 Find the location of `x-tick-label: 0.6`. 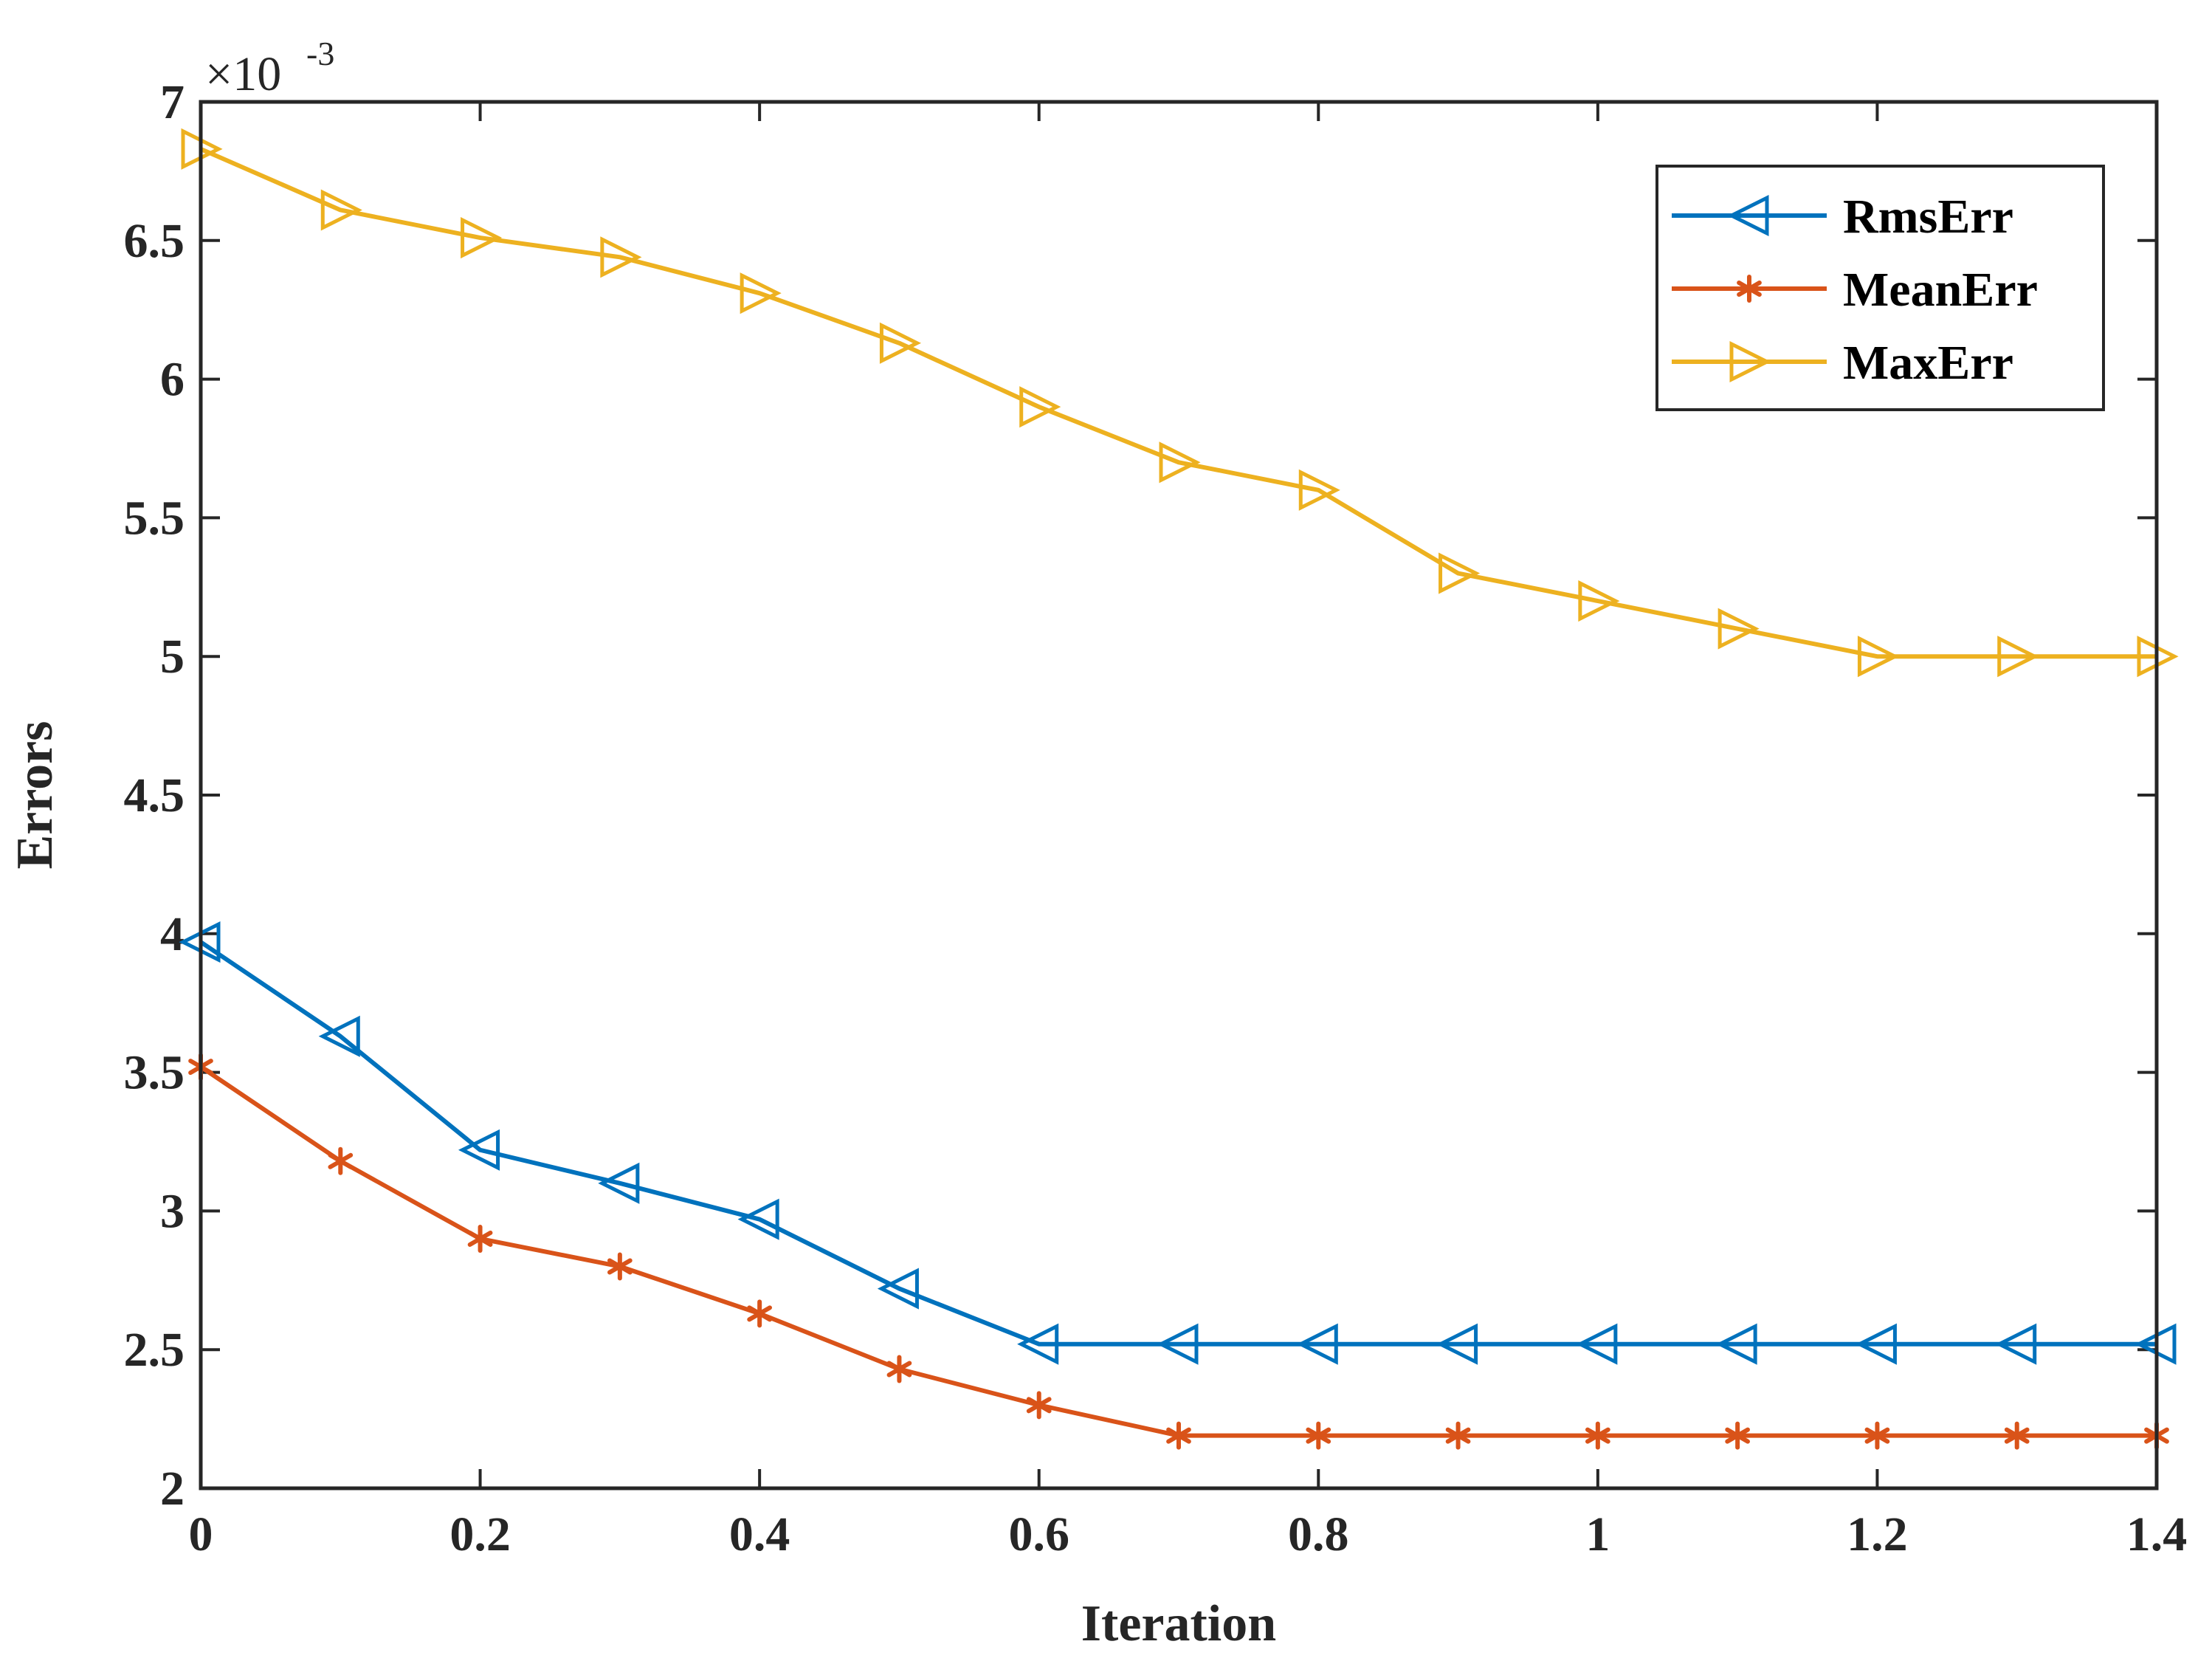

x-tick-label: 0.6 is located at coordinates (1038, 1534).